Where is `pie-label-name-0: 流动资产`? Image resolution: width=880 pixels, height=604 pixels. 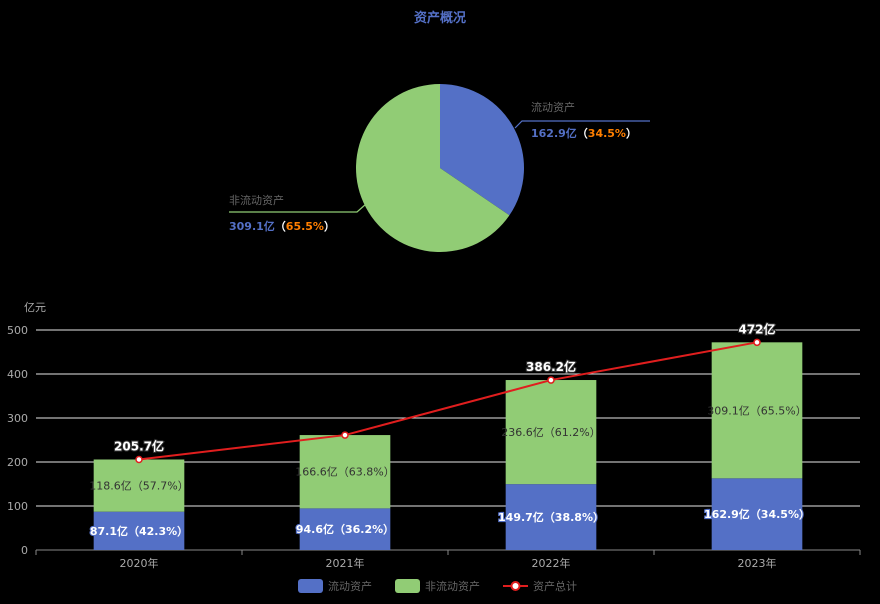 pie-label-name-0: 流动资产 is located at coordinates (553, 107).